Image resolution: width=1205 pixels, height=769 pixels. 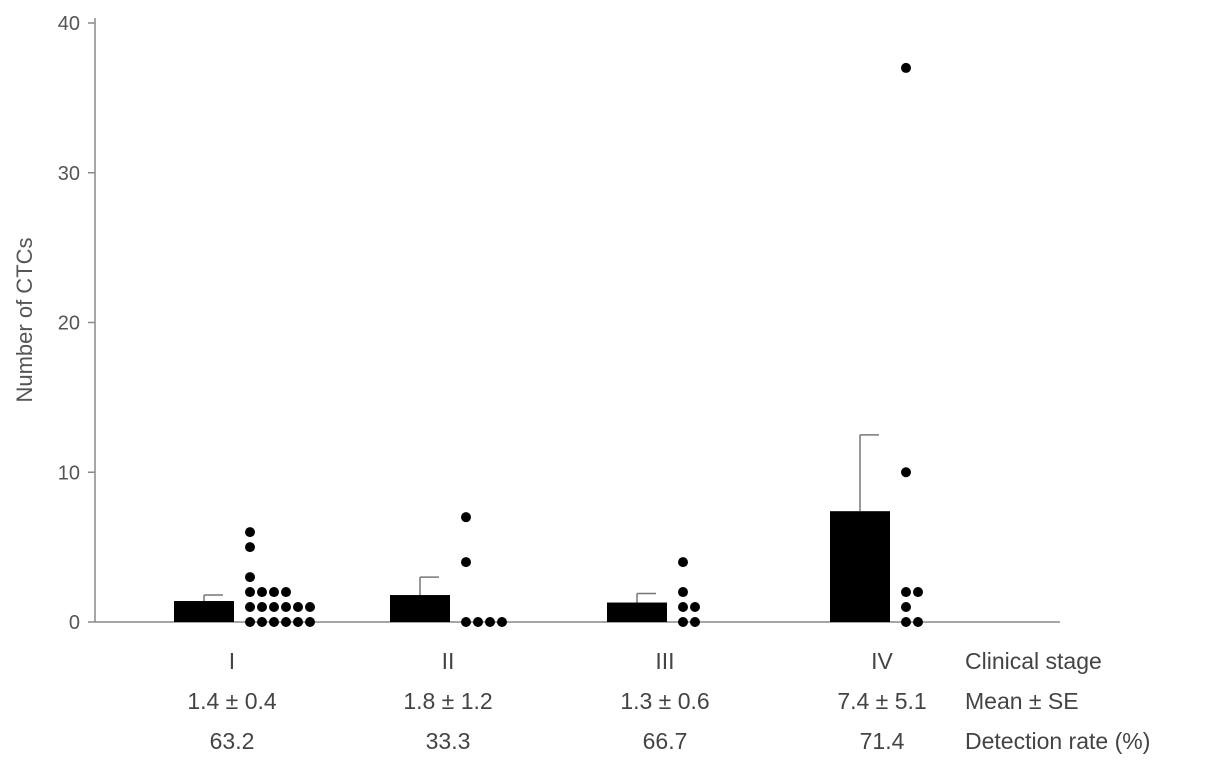 I want to click on y-tick-label: 10, so click(x=69, y=473).